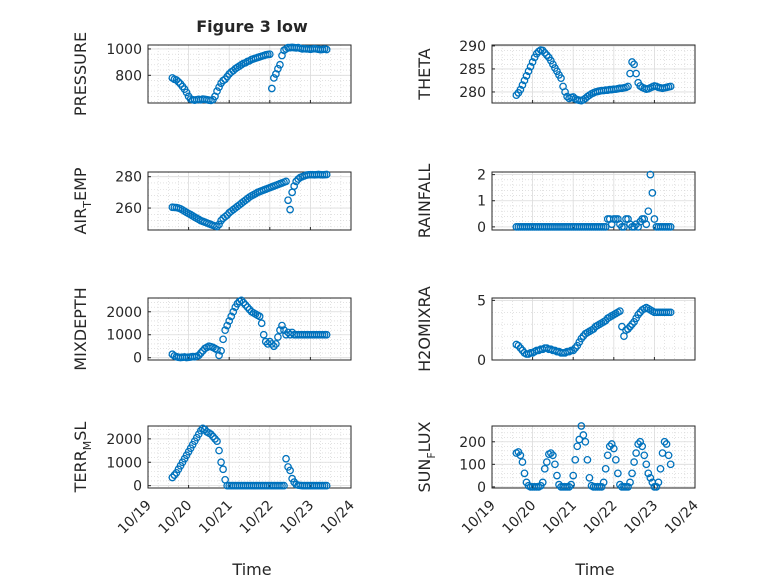 Image resolution: width=778 pixels, height=583 pixels. Describe the element at coordinates (82, 458) in the screenshot. I see `y-axis-label: TERRMSL` at that location.